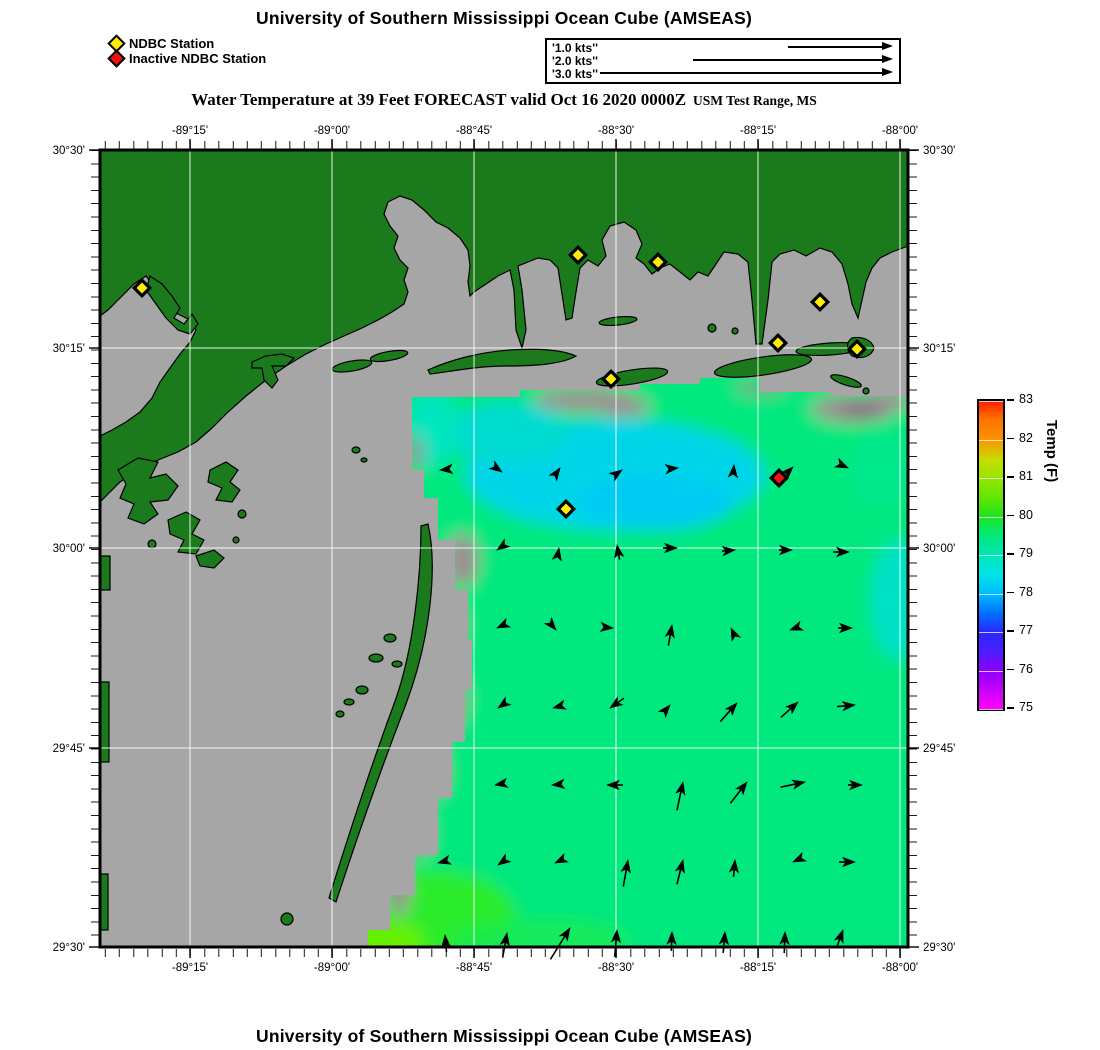 This screenshot has height=1050, width=1100. Describe the element at coordinates (1026, 591) in the screenshot. I see `colorbar-tick-label: 78` at that location.